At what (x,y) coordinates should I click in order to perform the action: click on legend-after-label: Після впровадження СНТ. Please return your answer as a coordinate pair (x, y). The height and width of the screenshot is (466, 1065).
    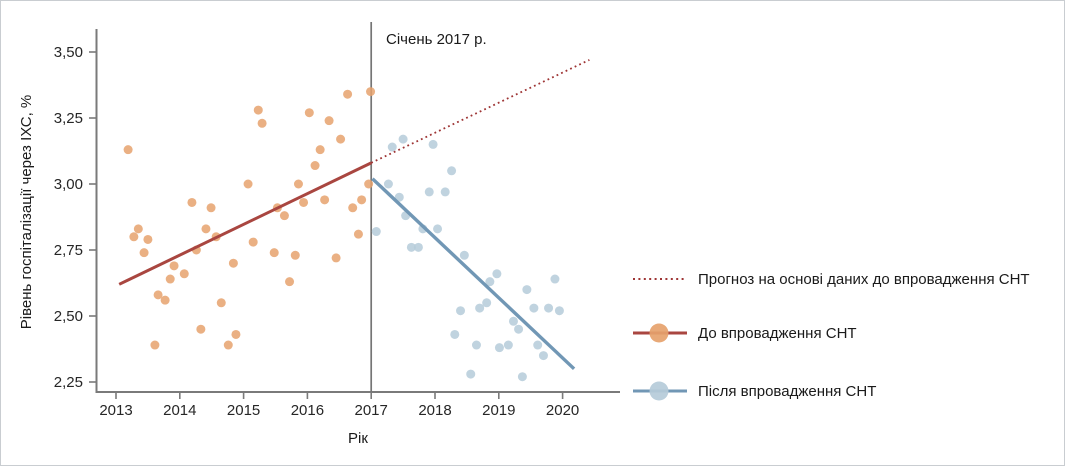
    Looking at the image, I should click on (787, 391).